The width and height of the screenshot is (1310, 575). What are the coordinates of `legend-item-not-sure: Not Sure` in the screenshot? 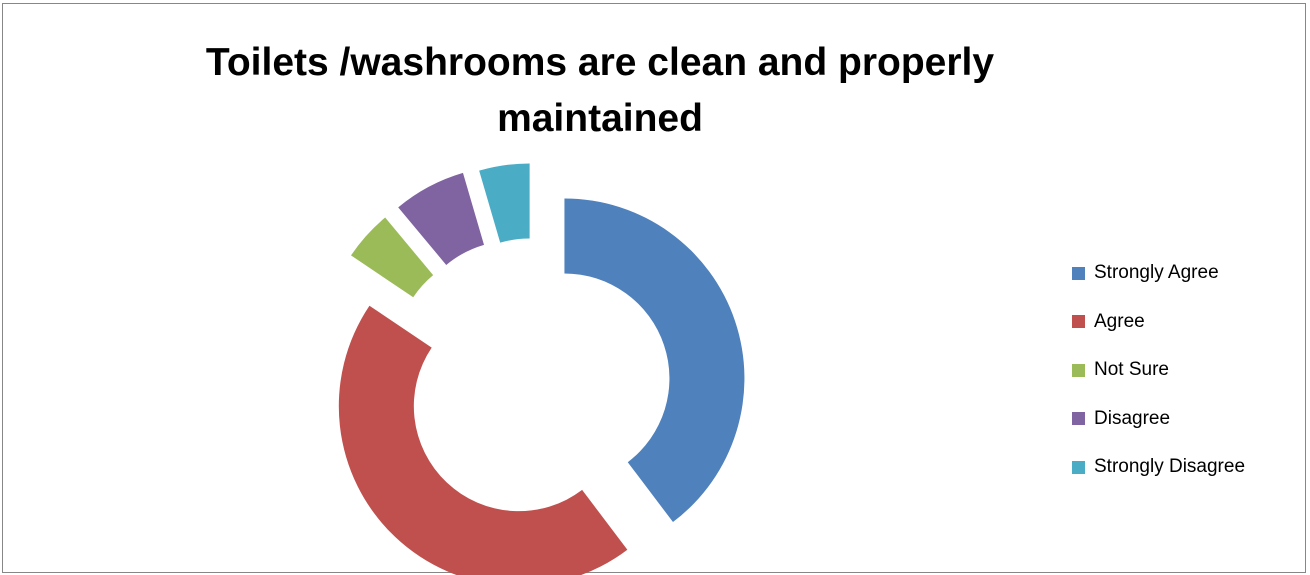 It's located at (1187, 370).